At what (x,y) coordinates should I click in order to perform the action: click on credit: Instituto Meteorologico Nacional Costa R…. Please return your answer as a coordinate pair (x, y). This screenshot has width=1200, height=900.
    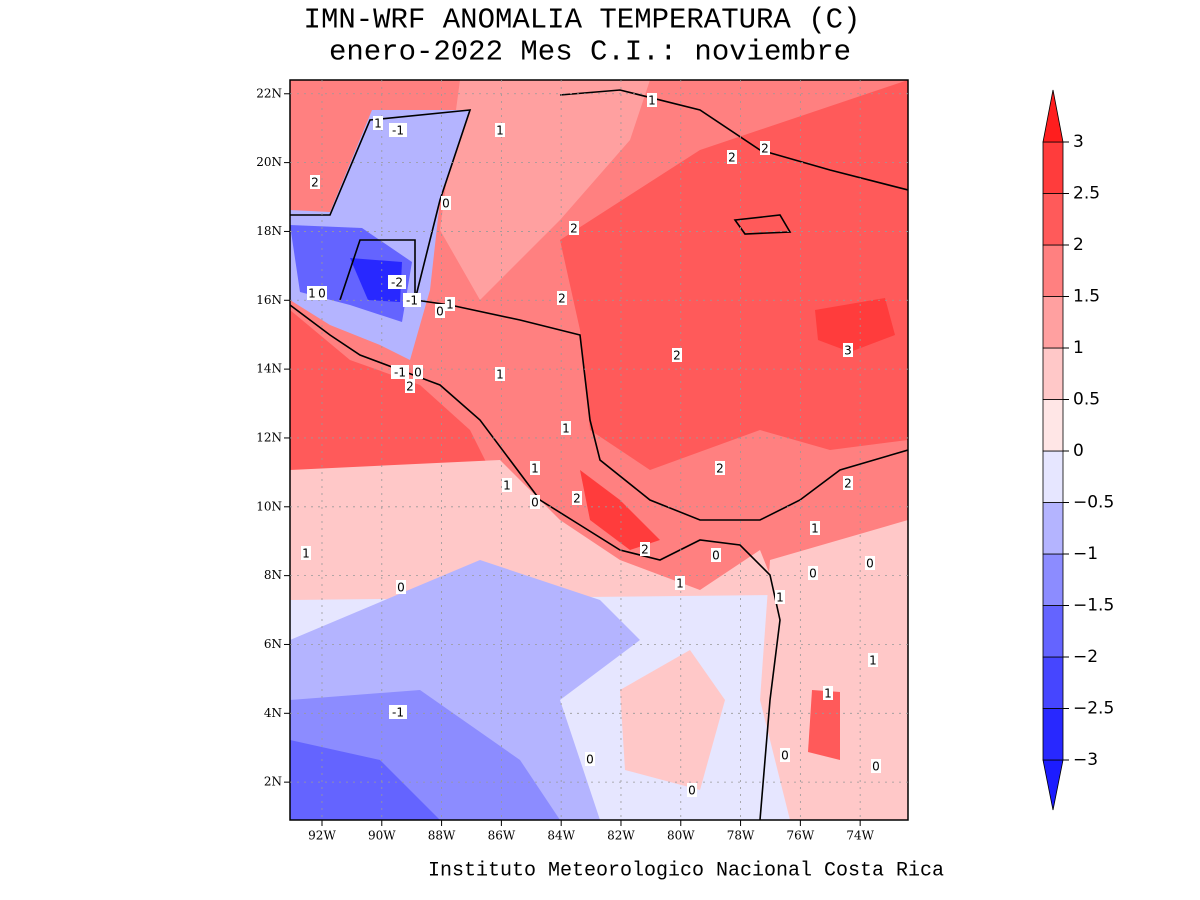
    Looking at the image, I should click on (686, 870).